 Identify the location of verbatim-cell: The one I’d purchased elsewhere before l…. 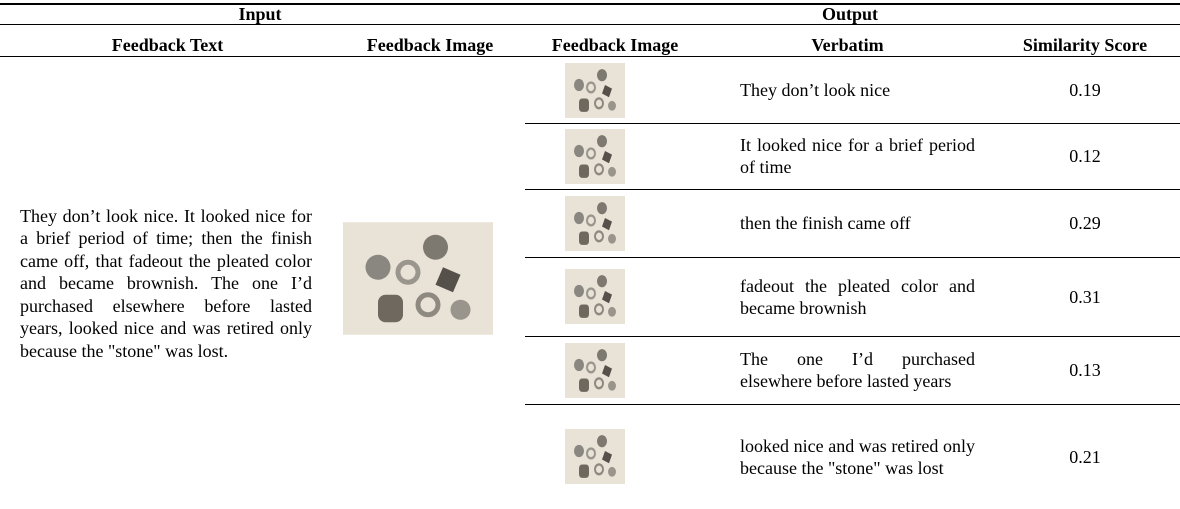
(857, 370).